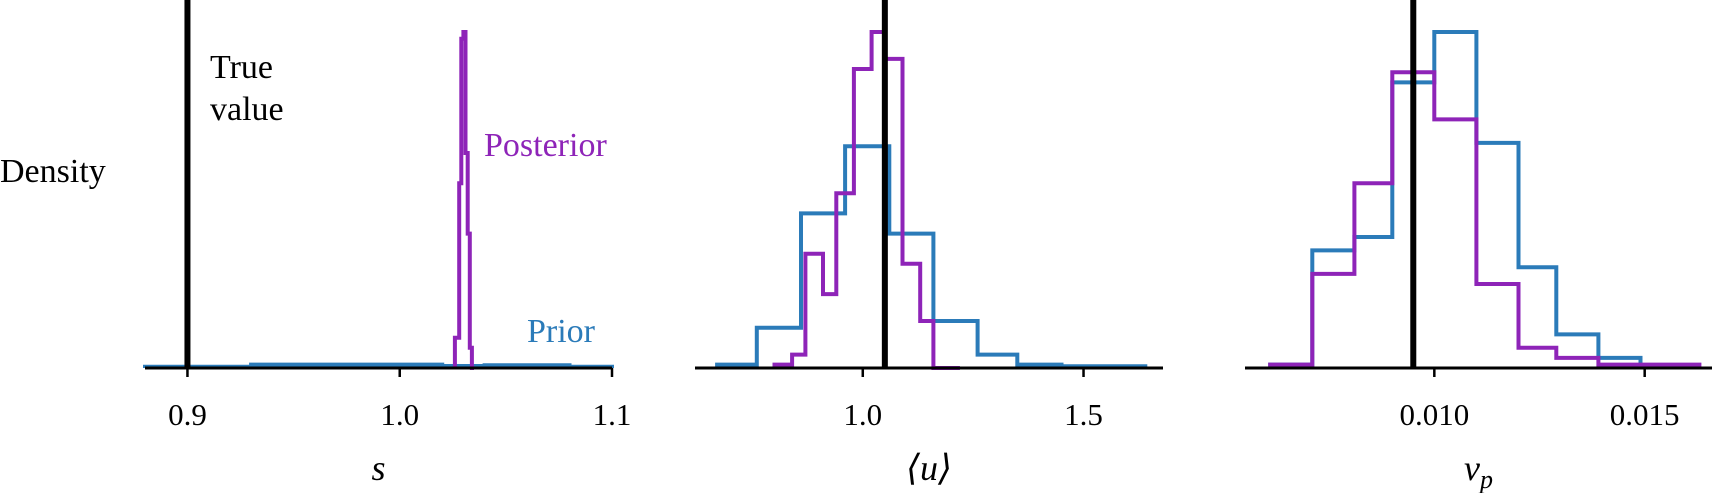  I want to click on x-axis-label: s, so click(378, 468).